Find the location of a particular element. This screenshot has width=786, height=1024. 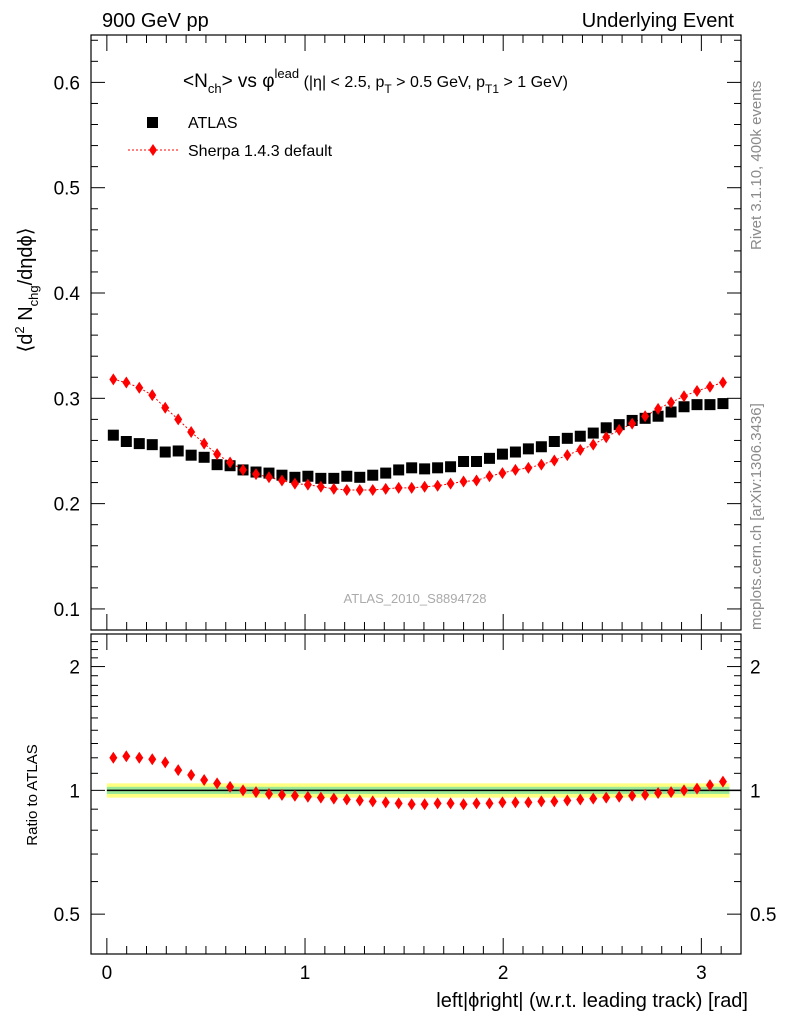

legend-sherpa-marker is located at coordinates (153, 150).